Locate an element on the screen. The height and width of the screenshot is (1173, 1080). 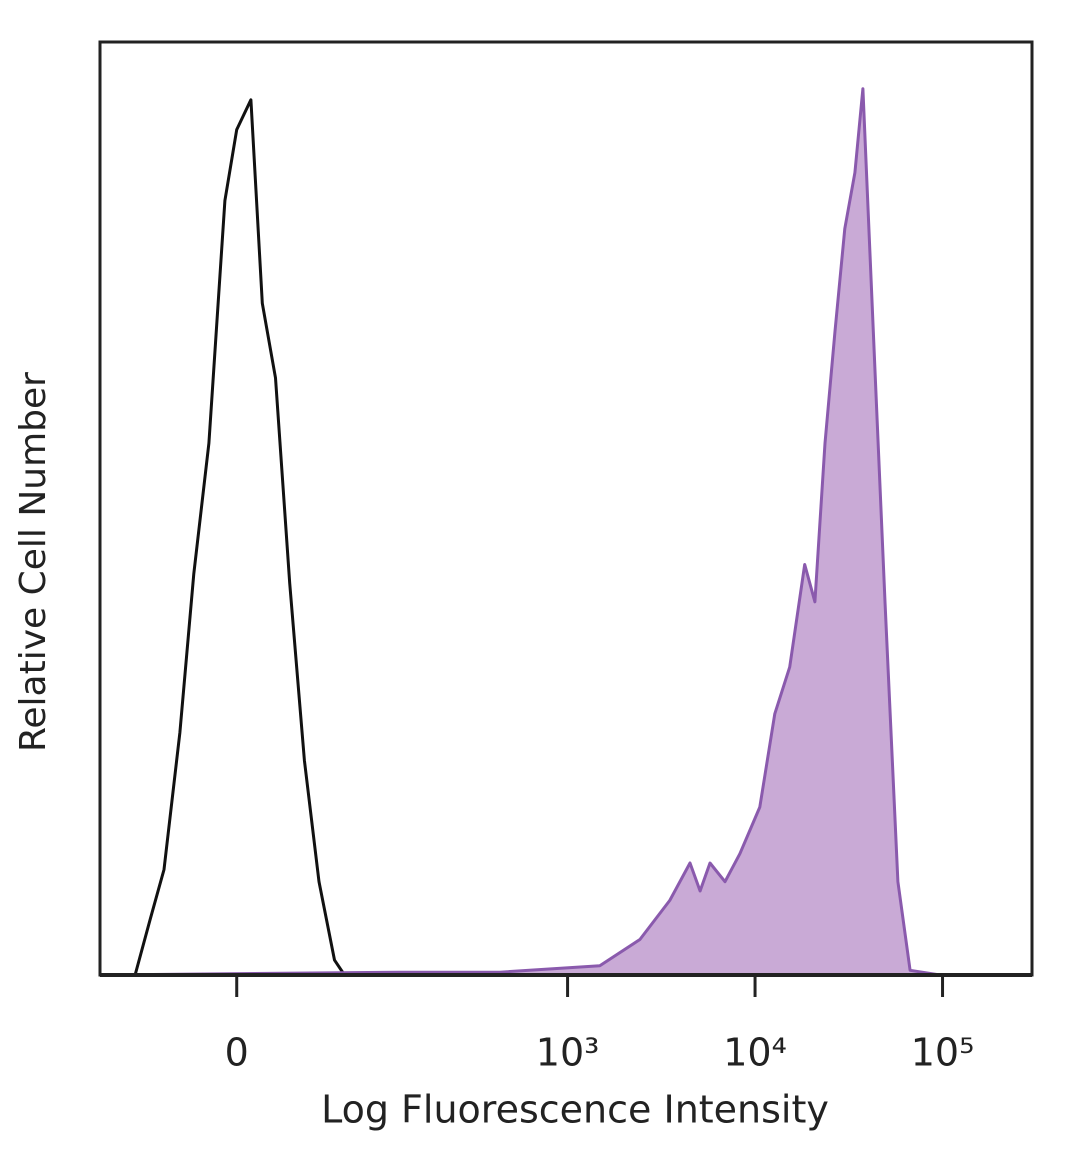
x-tick-label: 10⁵ is located at coordinates (943, 1053).